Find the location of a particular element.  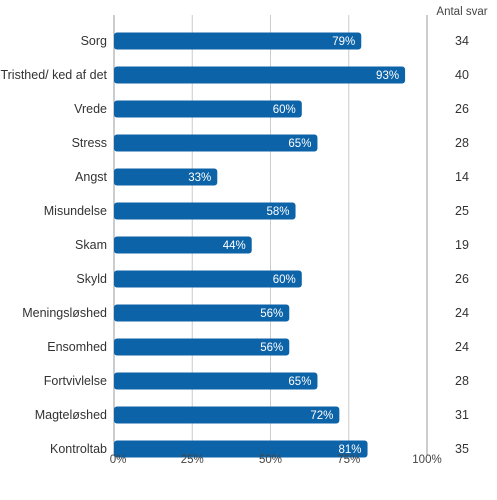

bar-value-label: 72% is located at coordinates (321, 416).